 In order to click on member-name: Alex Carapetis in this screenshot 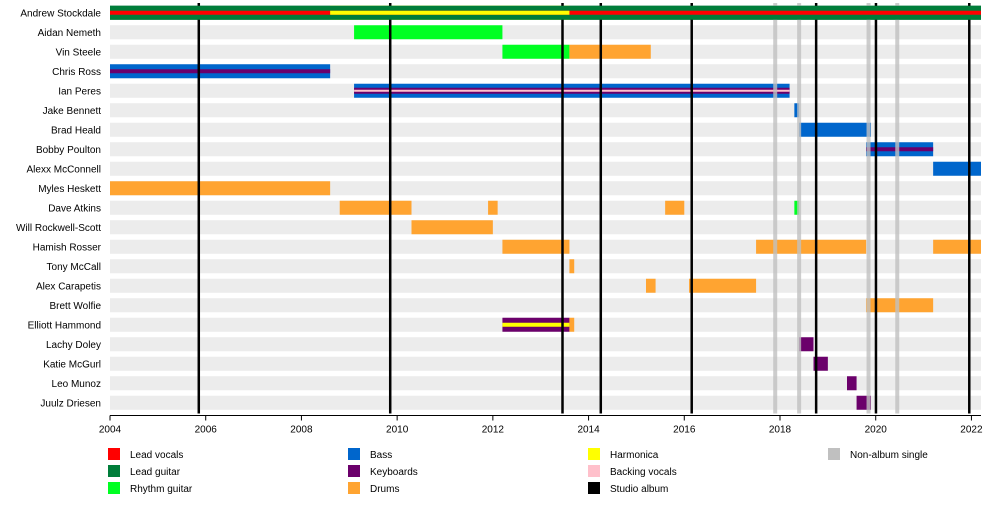, I will do `click(68, 286)`.